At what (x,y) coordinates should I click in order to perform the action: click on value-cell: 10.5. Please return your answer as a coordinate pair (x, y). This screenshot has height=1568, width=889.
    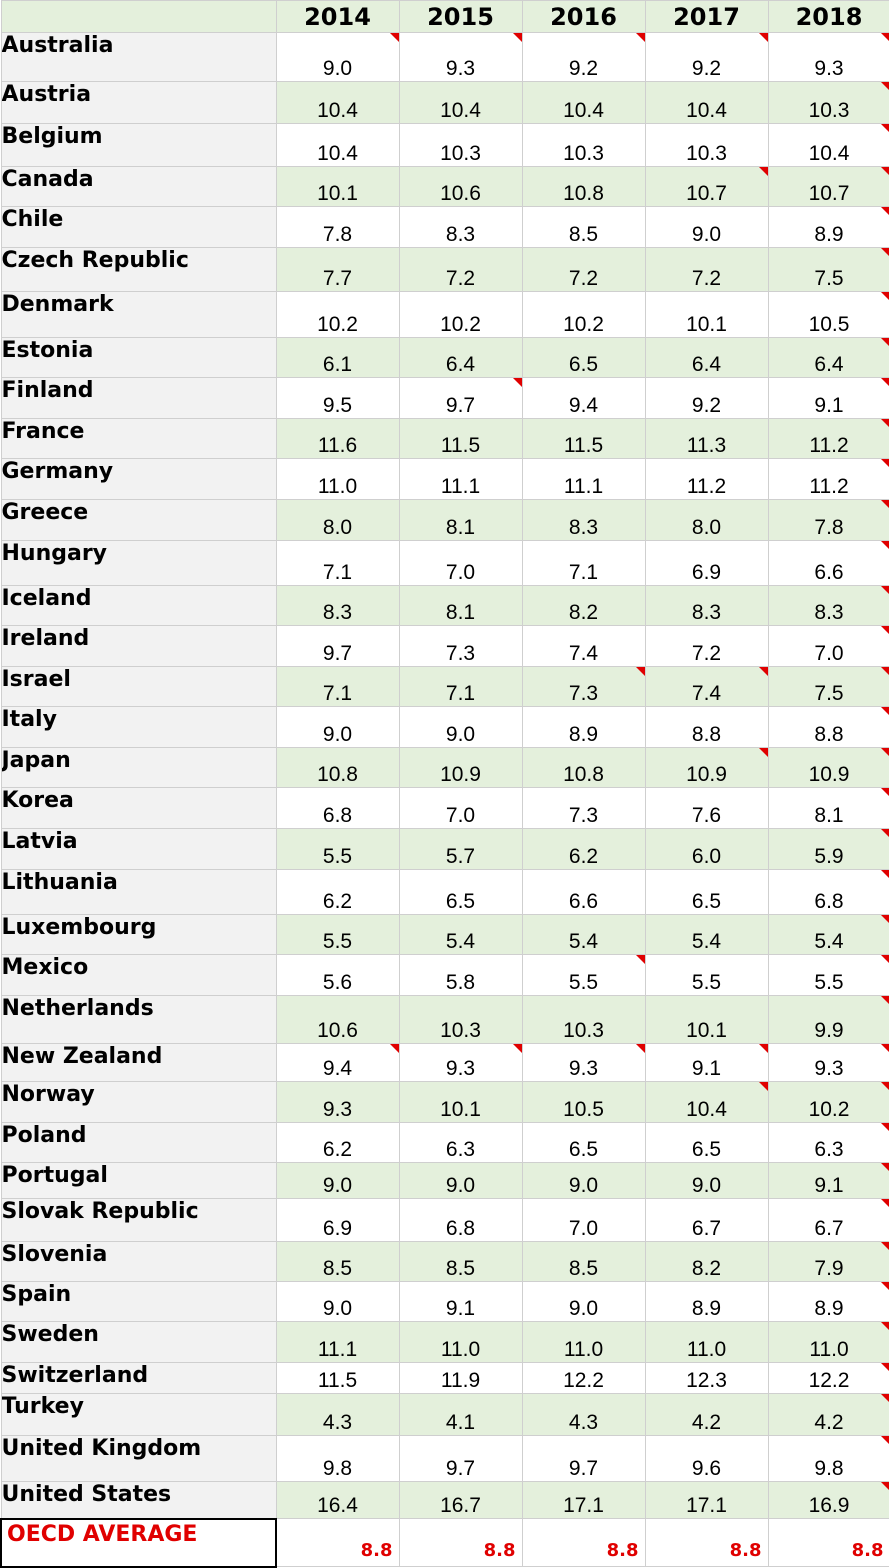
    Looking at the image, I should click on (828, 314).